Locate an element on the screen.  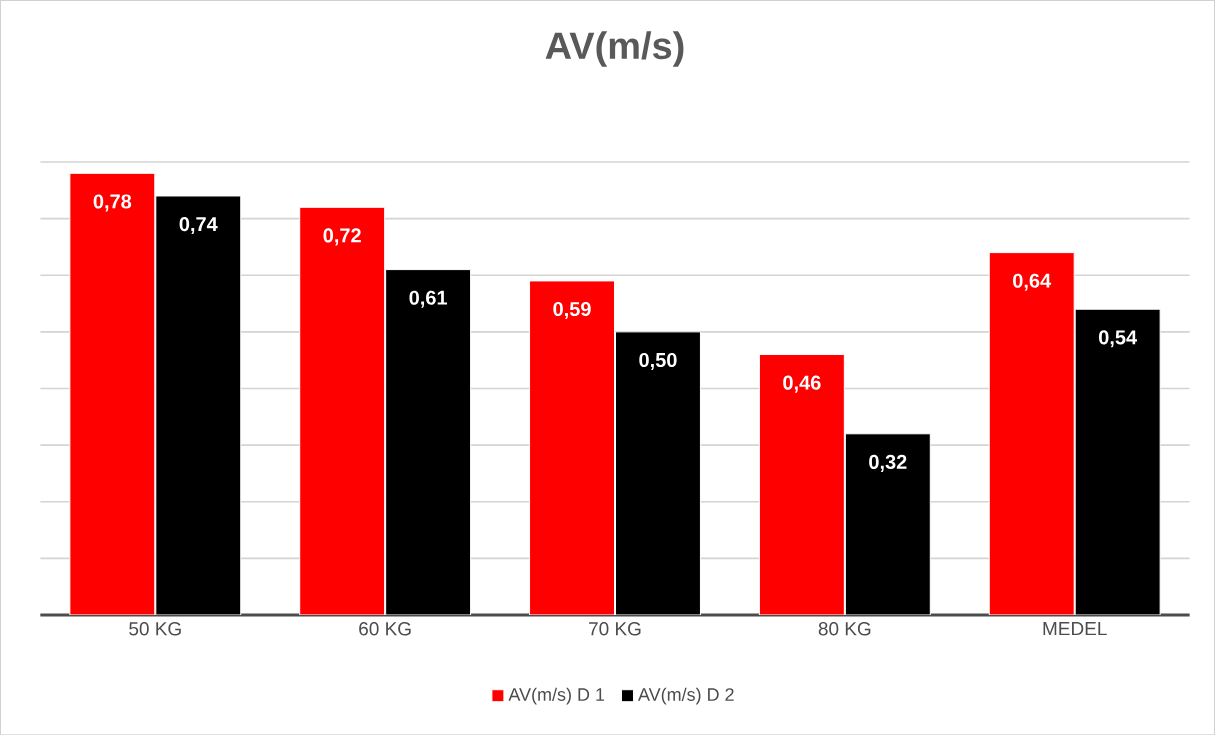
data-label: 0,61 is located at coordinates (428, 299).